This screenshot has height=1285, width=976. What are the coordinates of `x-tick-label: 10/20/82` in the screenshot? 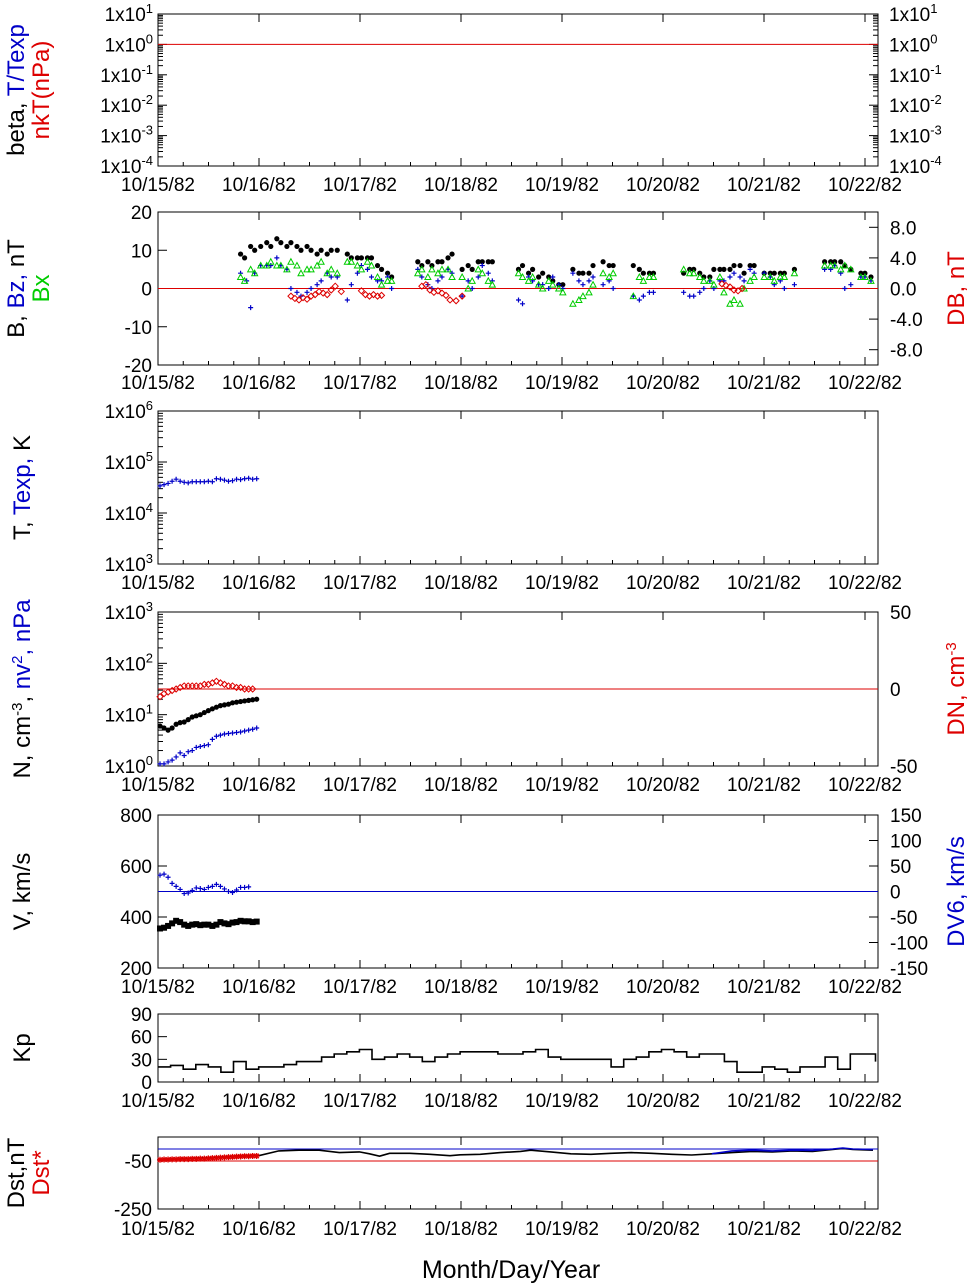 It's located at (663, 785).